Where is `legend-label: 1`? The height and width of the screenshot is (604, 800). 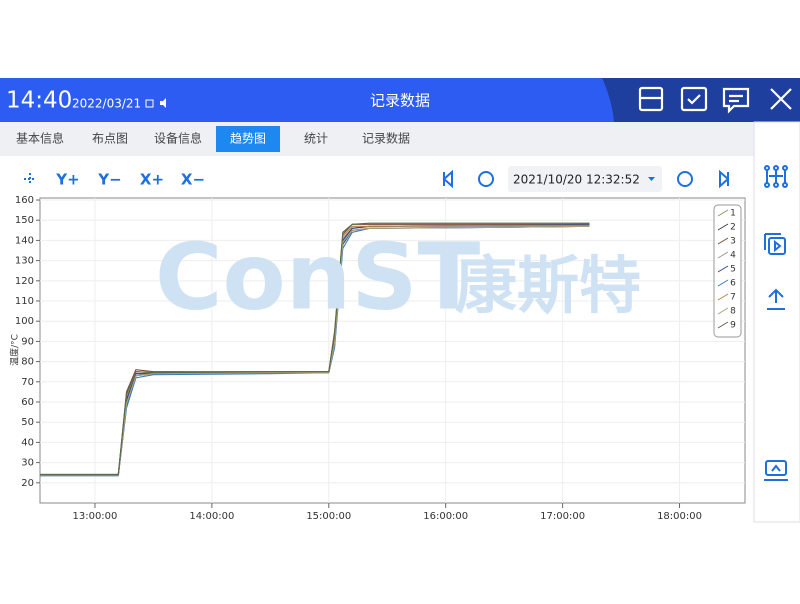 legend-label: 1 is located at coordinates (733, 214).